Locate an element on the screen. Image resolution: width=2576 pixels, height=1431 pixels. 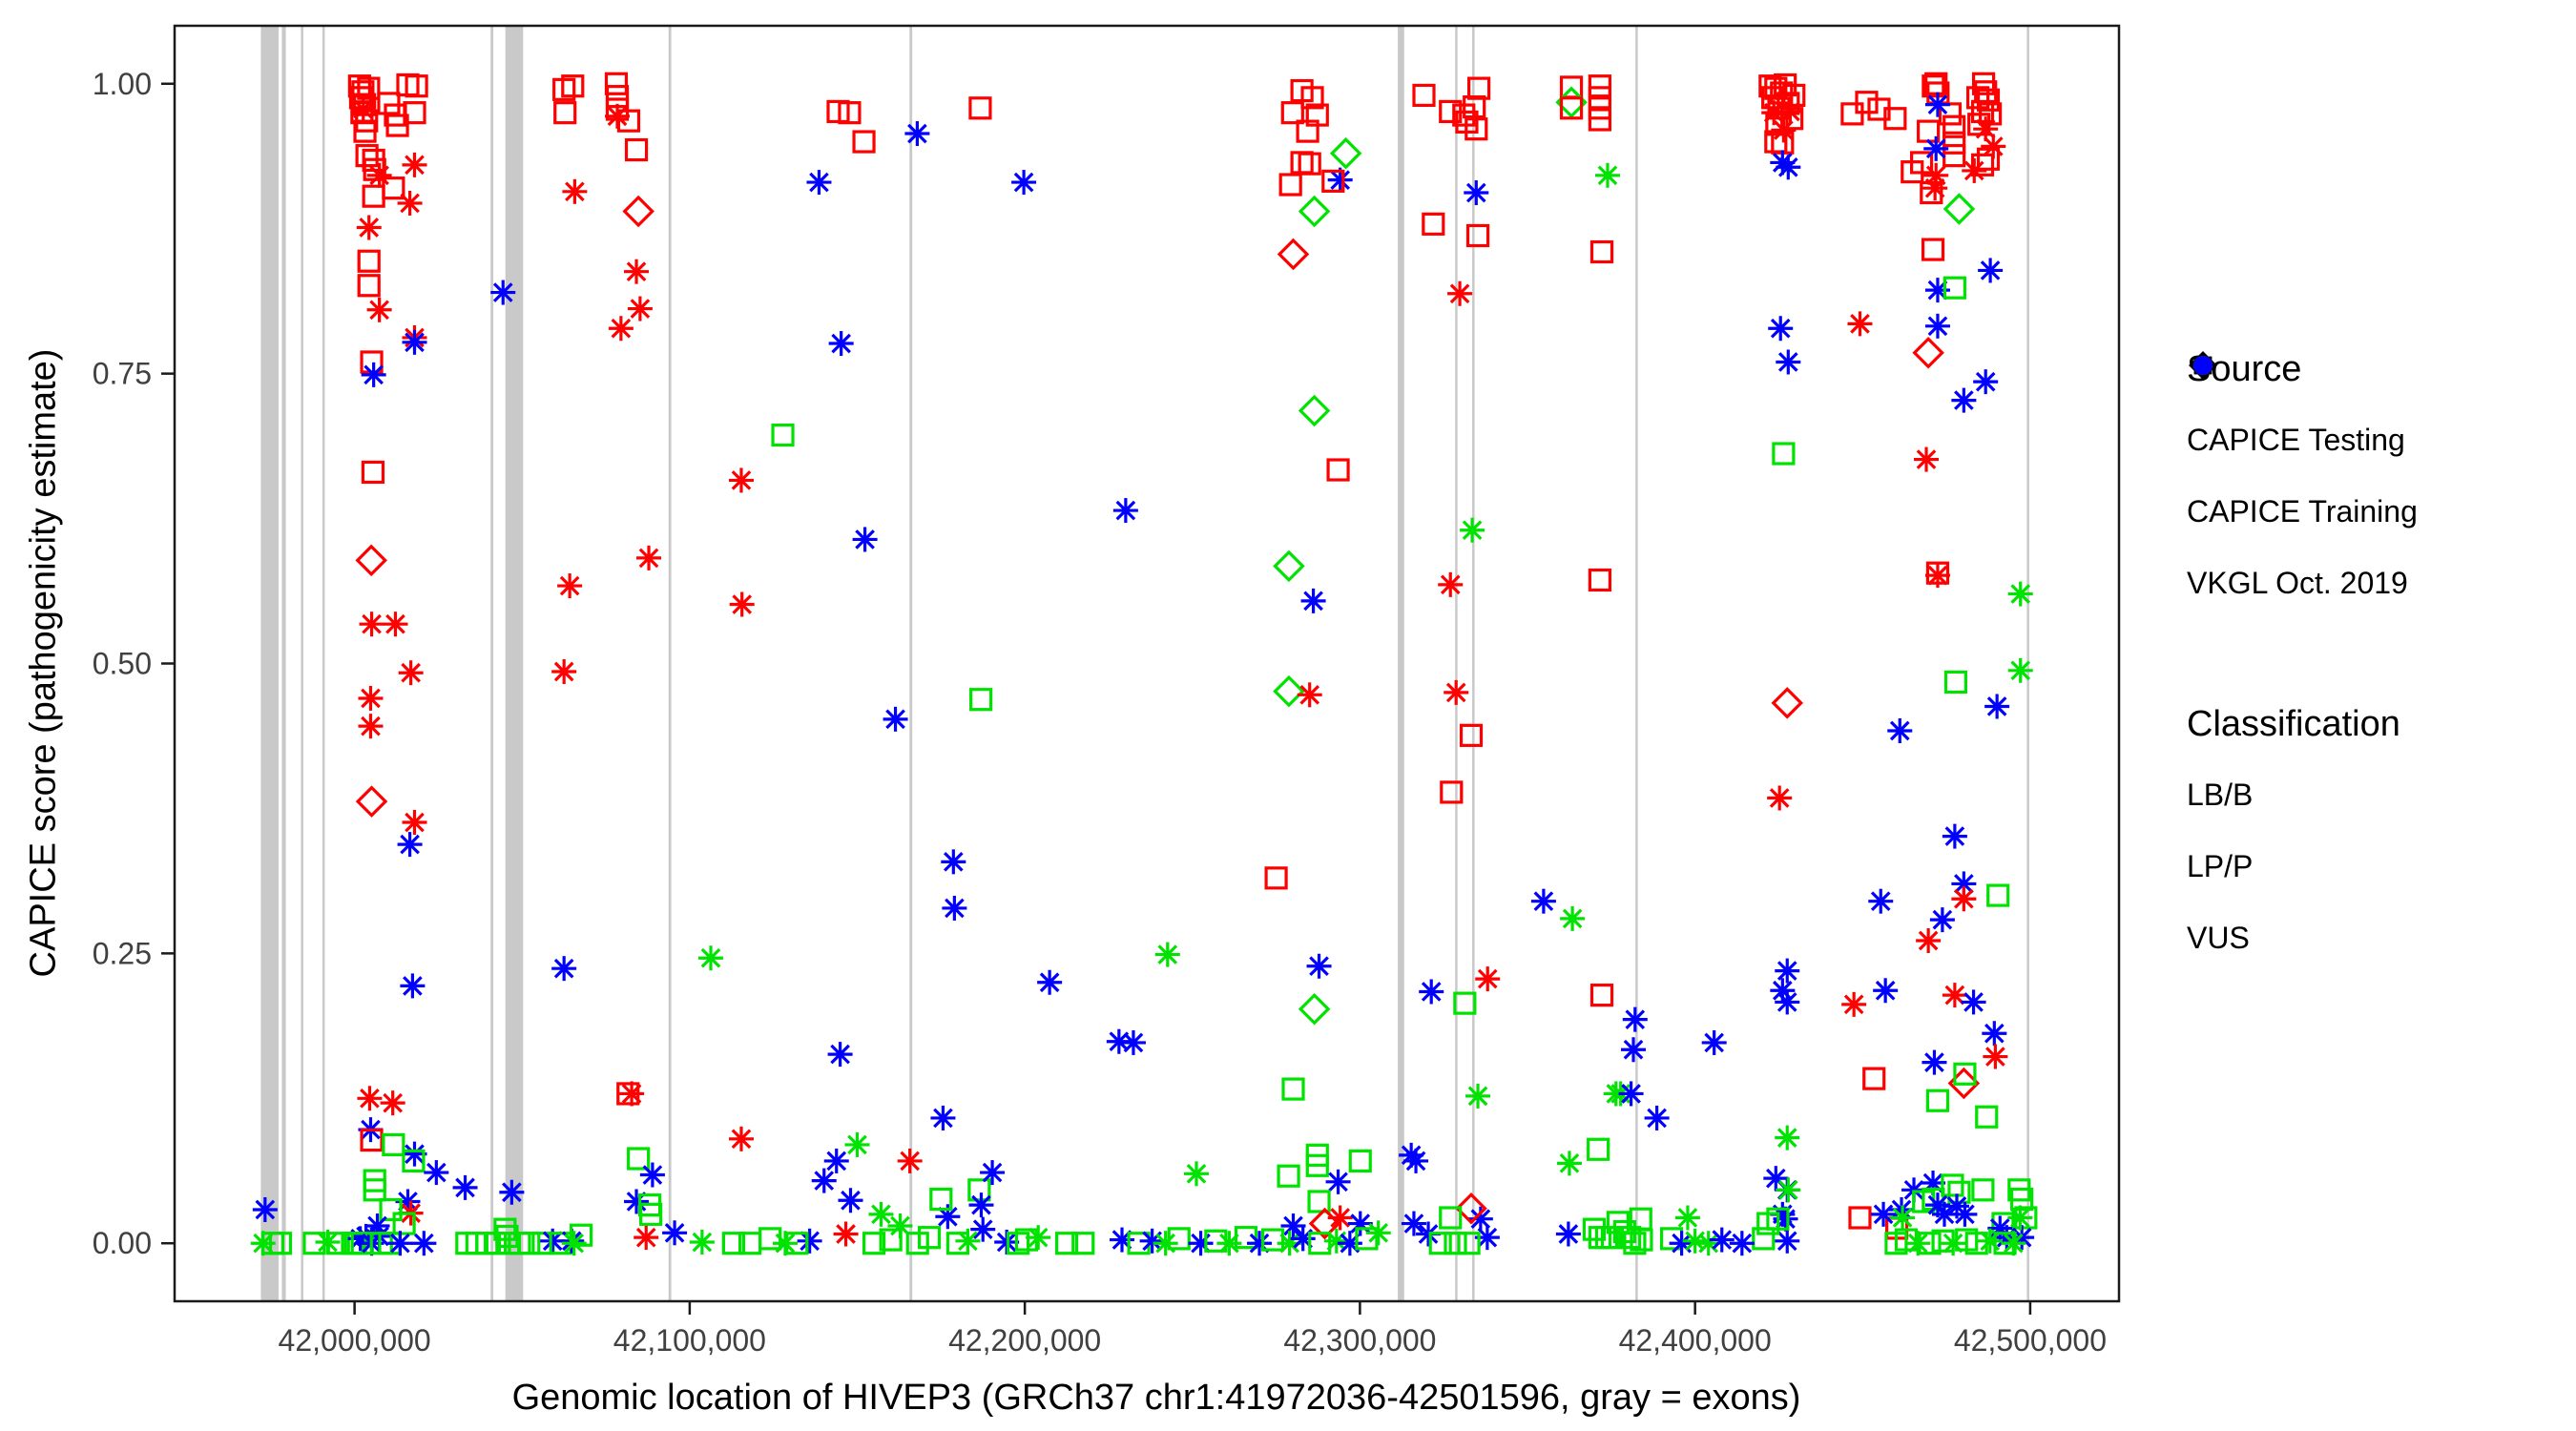
legend-classification-title: Classification is located at coordinates (2293, 724).